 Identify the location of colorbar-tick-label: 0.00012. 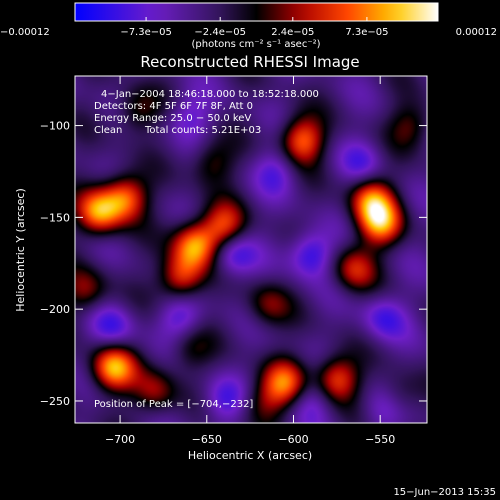
(476, 32).